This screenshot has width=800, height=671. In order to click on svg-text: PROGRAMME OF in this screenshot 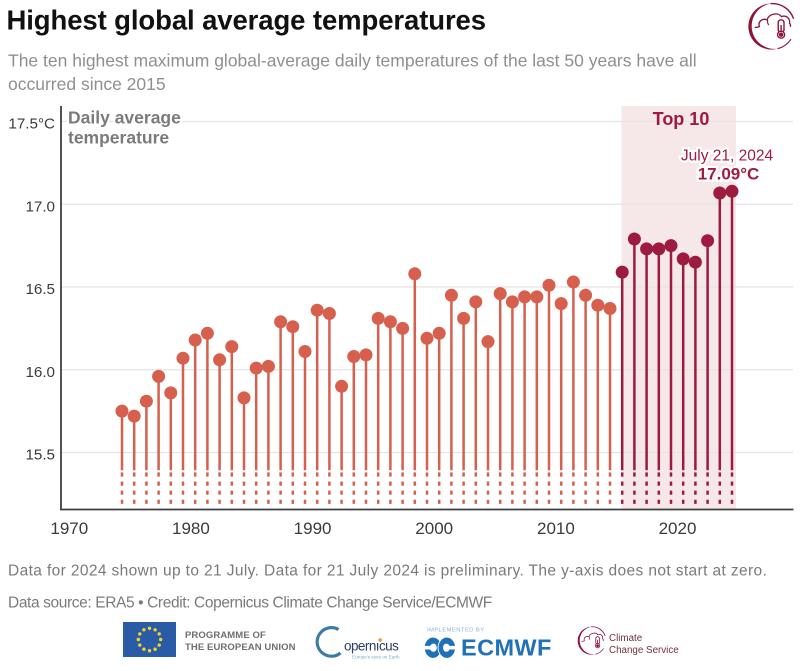, I will do `click(225, 635)`.